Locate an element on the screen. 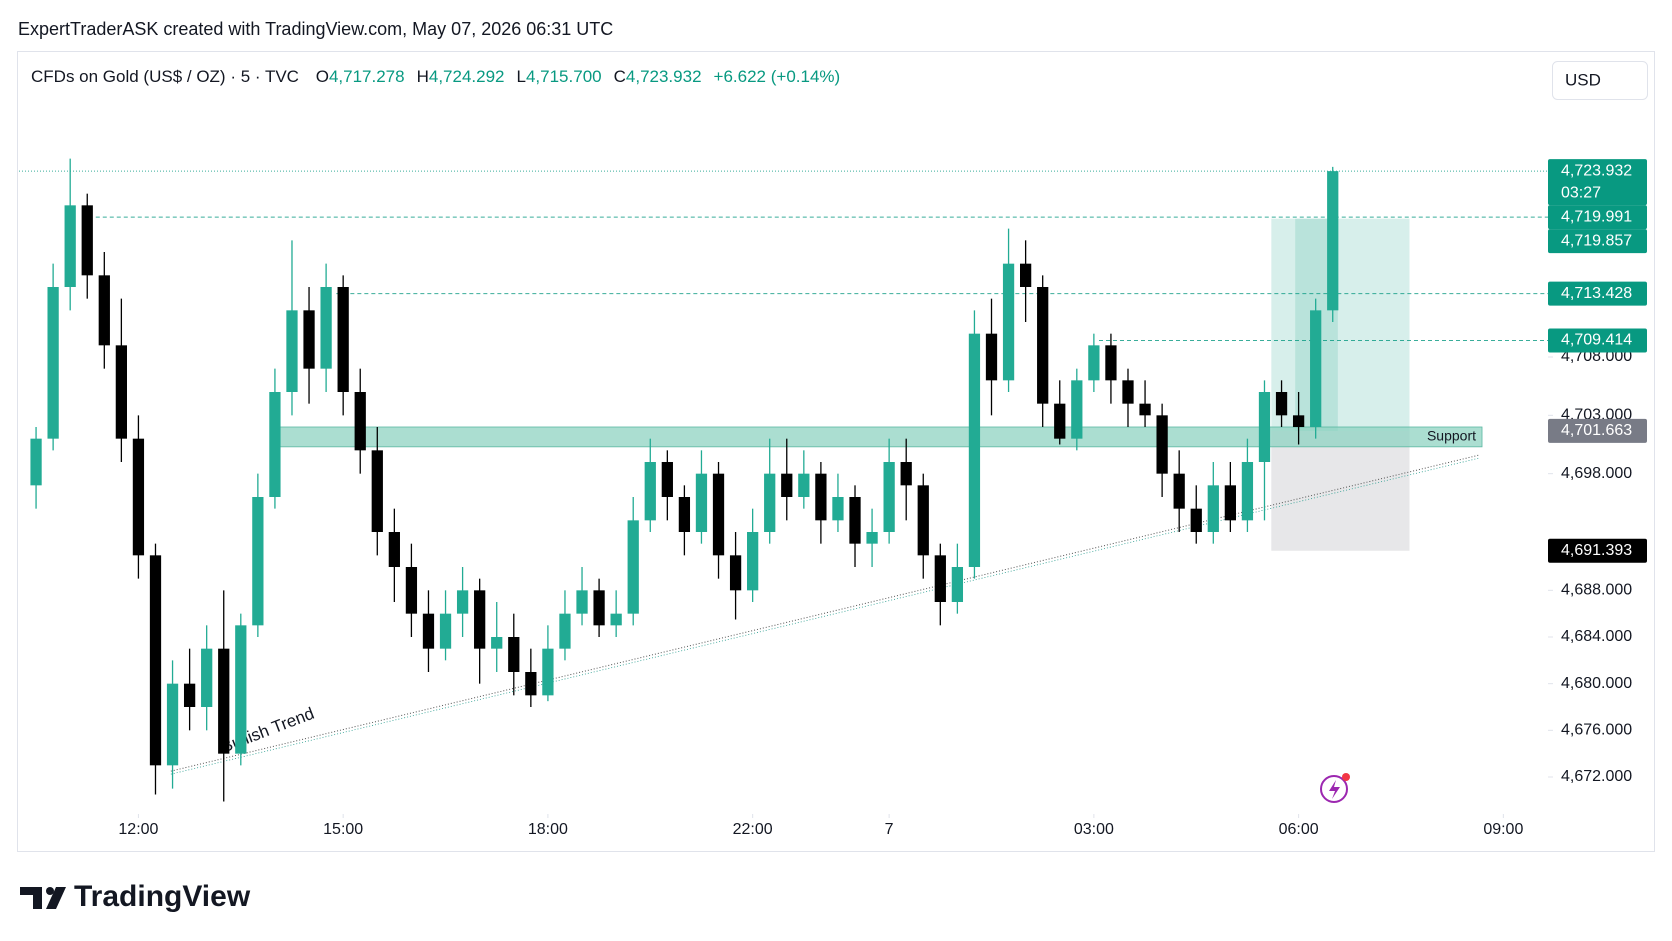  alert-icon is located at coordinates (1335, 788).